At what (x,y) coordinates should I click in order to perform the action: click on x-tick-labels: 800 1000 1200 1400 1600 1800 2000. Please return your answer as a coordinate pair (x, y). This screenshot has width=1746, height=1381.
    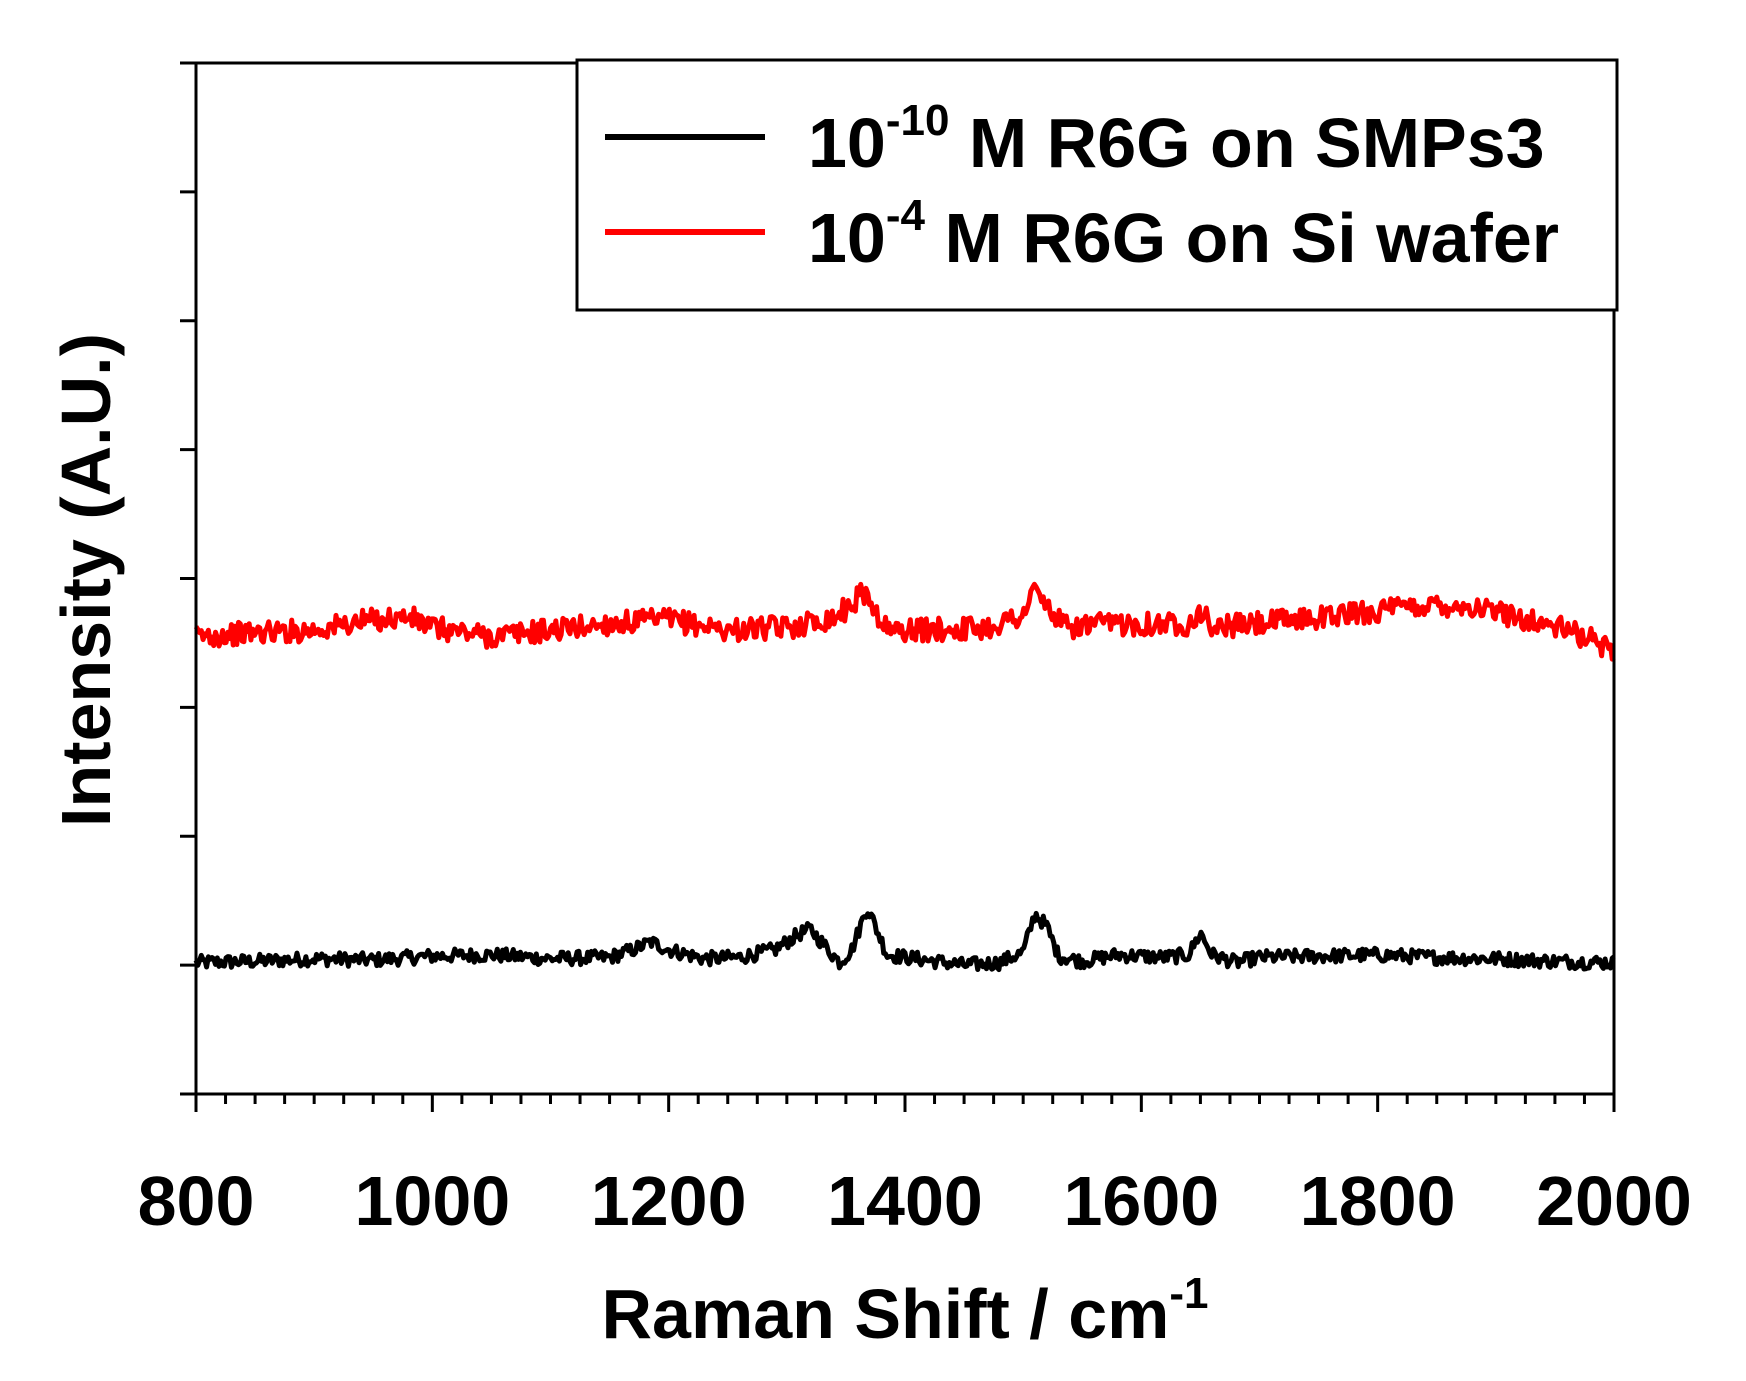
    Looking at the image, I should click on (915, 1201).